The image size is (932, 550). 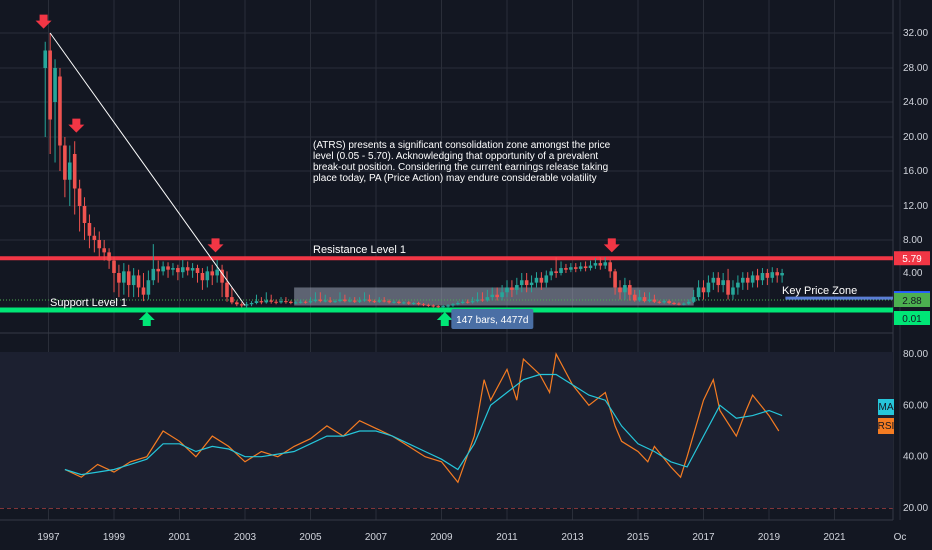 What do you see at coordinates (915, 33) in the screenshot?
I see `price-tick-label: 32.00` at bounding box center [915, 33].